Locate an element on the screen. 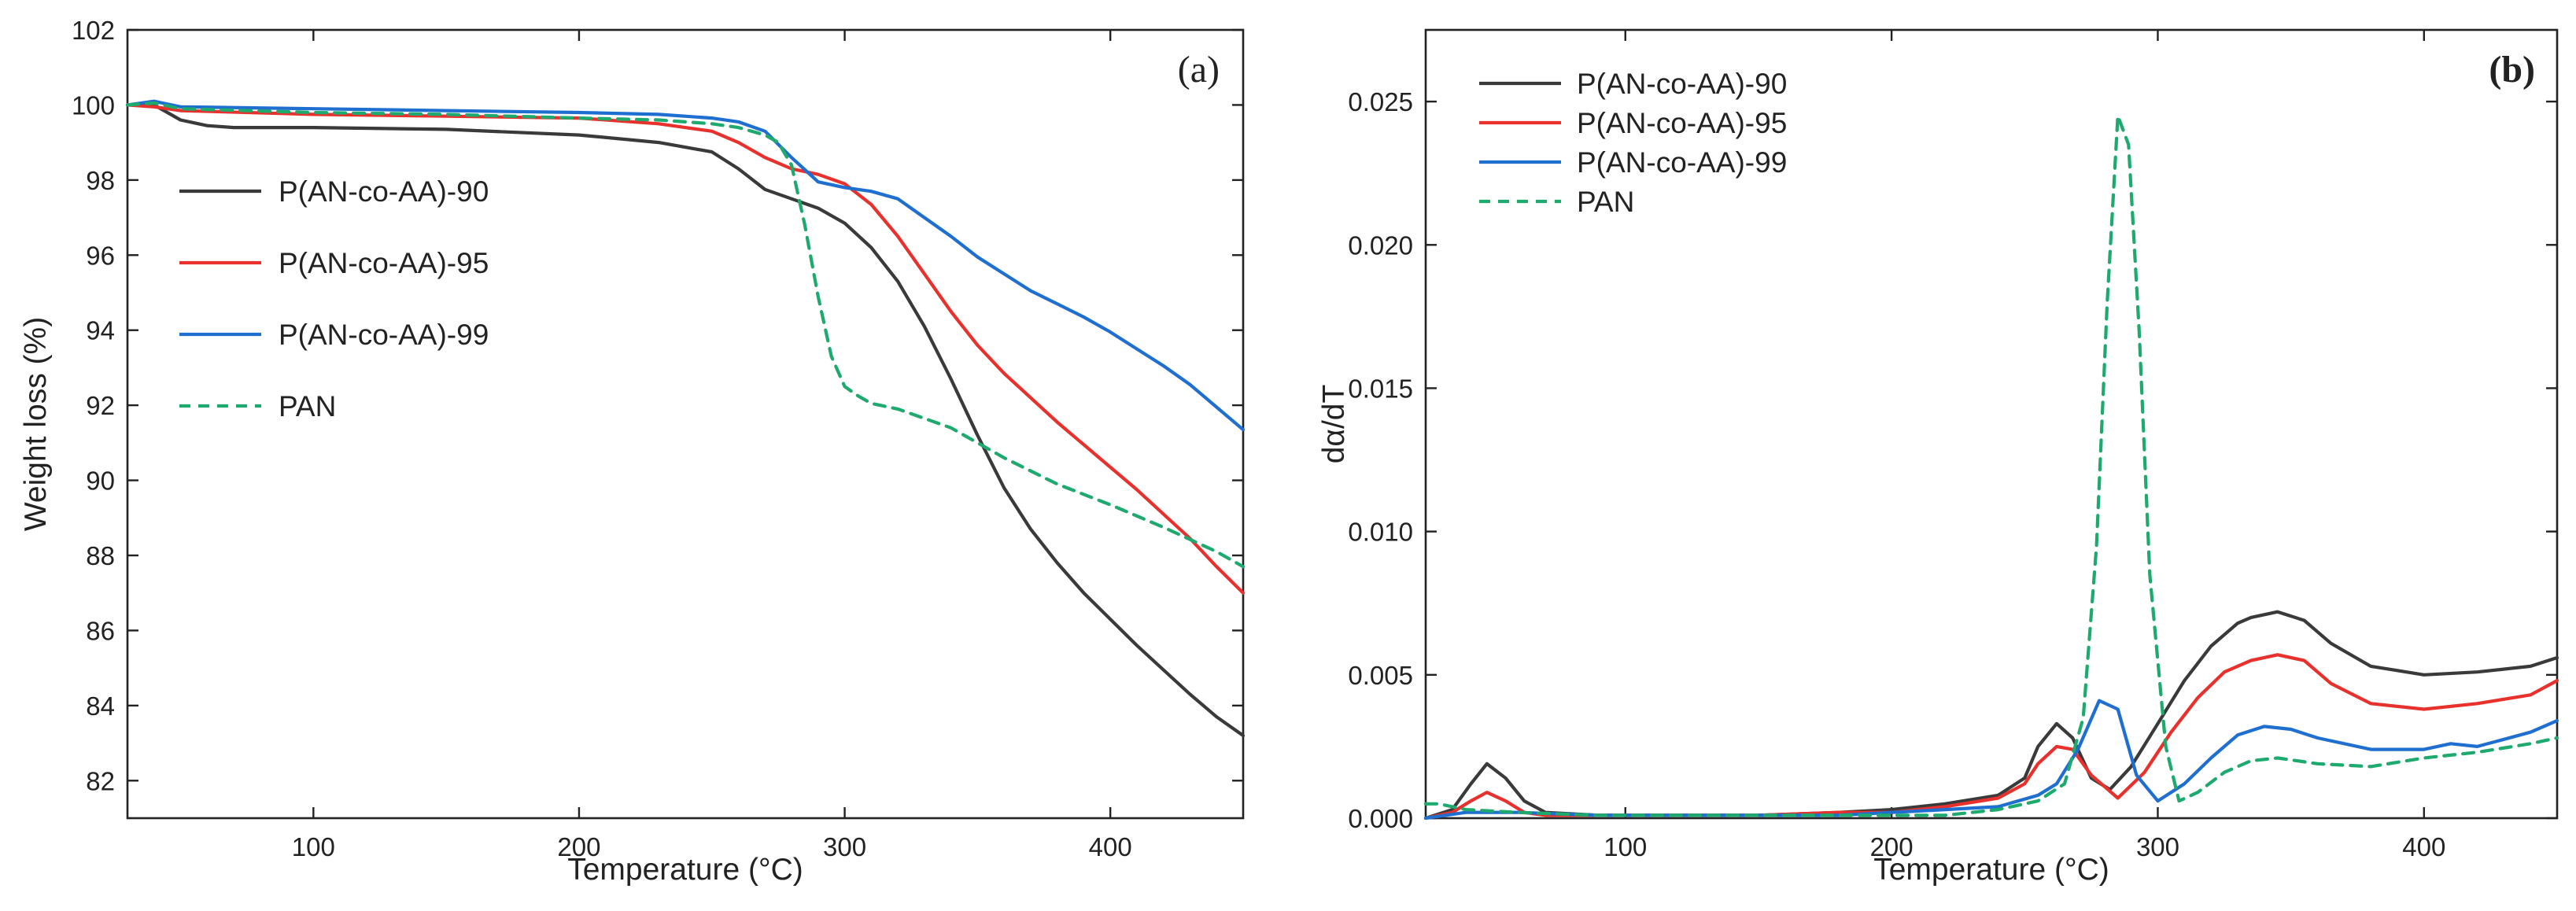 The height and width of the screenshot is (911, 2576). y-tick-label: 0.025 is located at coordinates (1380, 101).